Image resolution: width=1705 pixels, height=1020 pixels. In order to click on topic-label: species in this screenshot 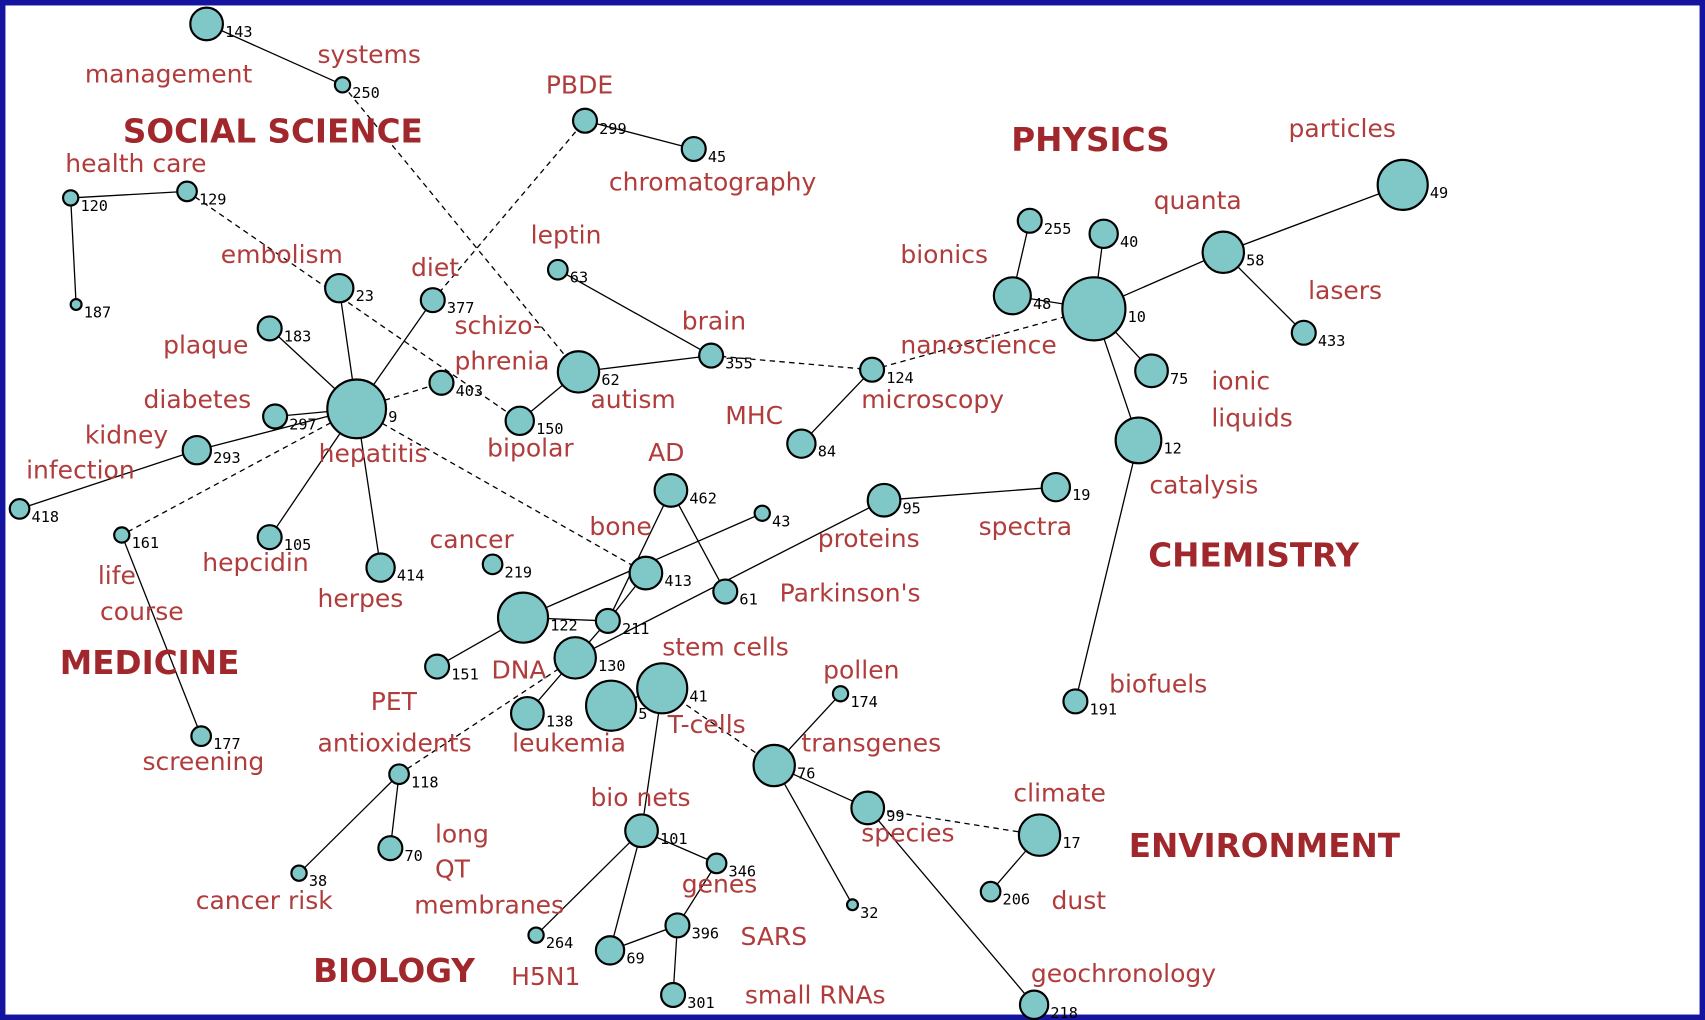, I will do `click(907, 833)`.